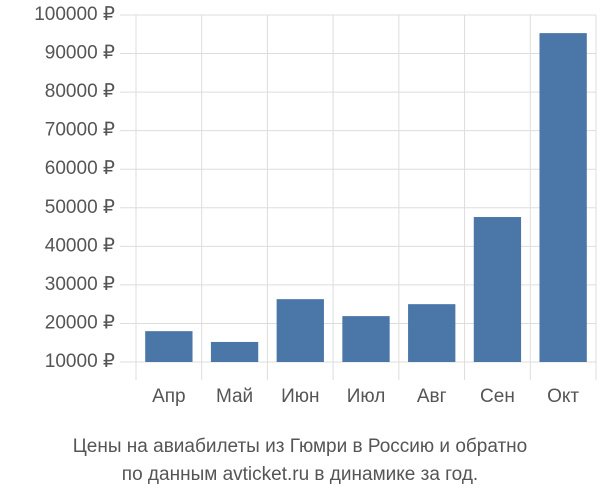 This screenshot has height=500, width=600. What do you see at coordinates (80, 168) in the screenshot?
I see `y-tick-label: 60000 ₽` at bounding box center [80, 168].